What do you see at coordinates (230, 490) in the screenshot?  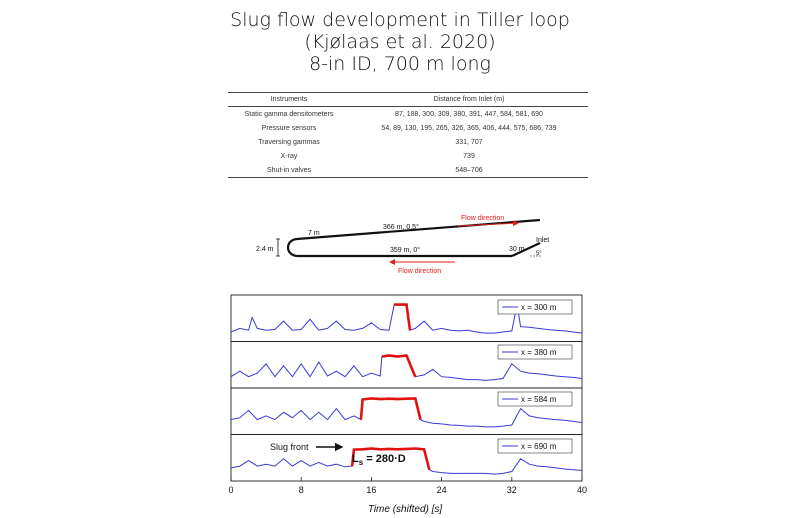 I see `x-tick-label: 0` at bounding box center [230, 490].